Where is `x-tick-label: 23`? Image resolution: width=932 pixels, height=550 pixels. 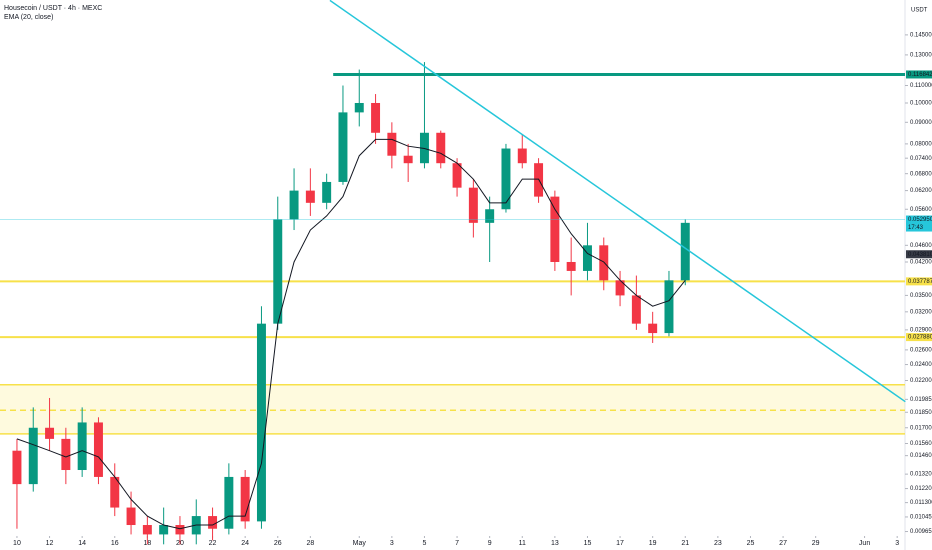 x-tick-label: 23 is located at coordinates (718, 543).